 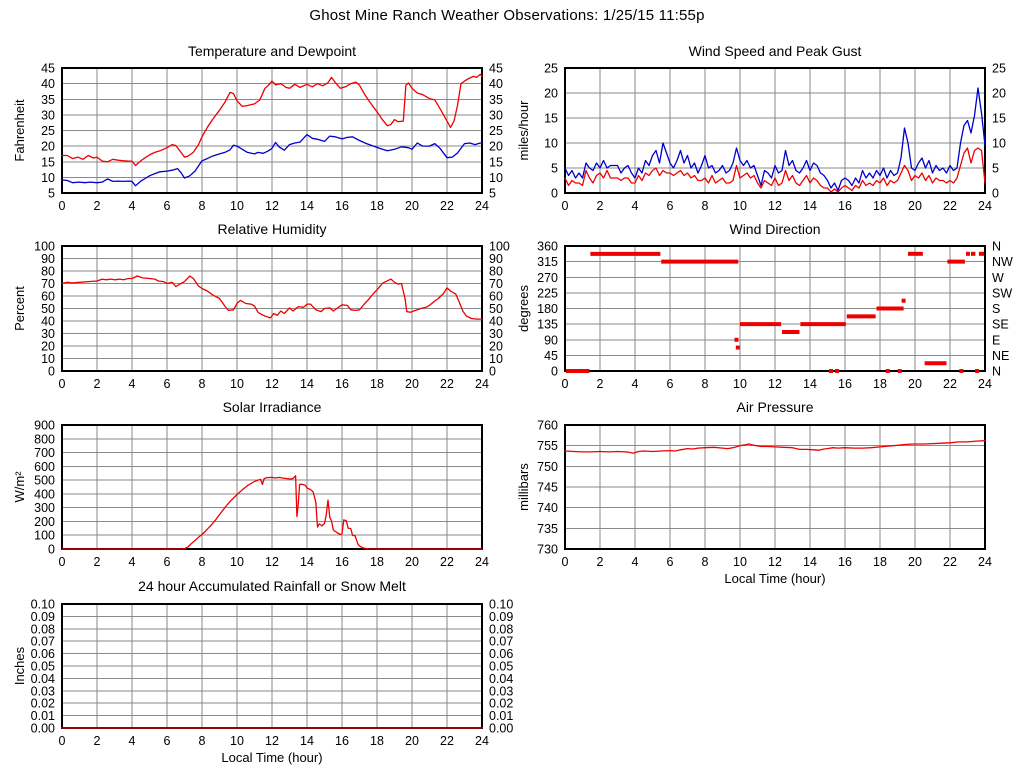 I want to click on y-tick-label: 60, so click(x=48, y=297).